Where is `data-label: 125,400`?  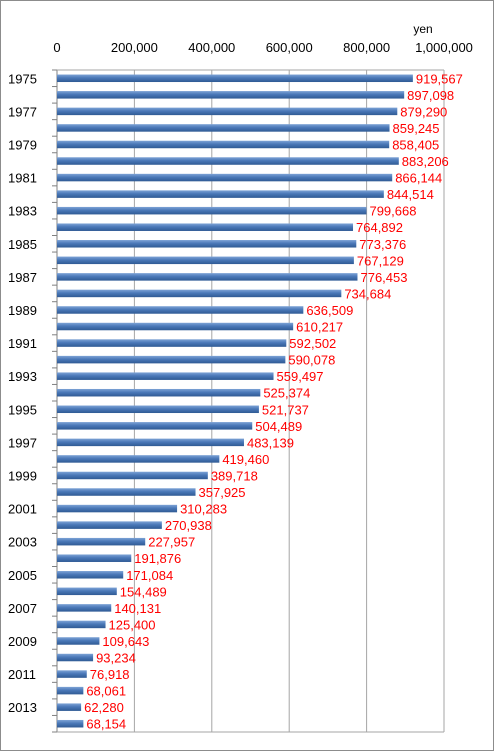 data-label: 125,400 is located at coordinates (132, 624).